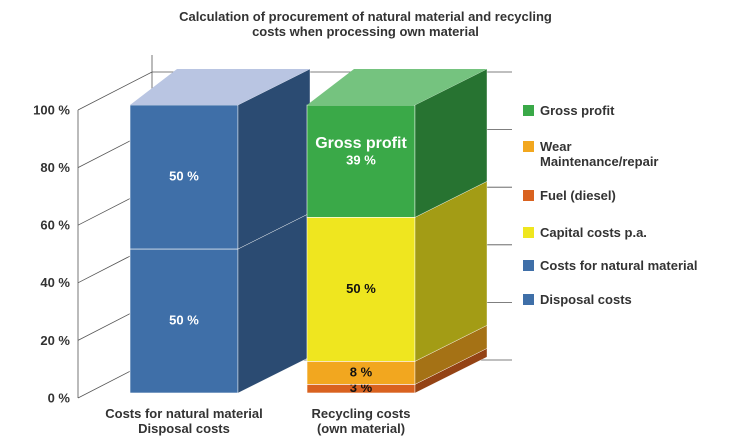 This screenshot has width=731, height=441. Describe the element at coordinates (586, 299) in the screenshot. I see `legend-label: Disposal costs` at that location.